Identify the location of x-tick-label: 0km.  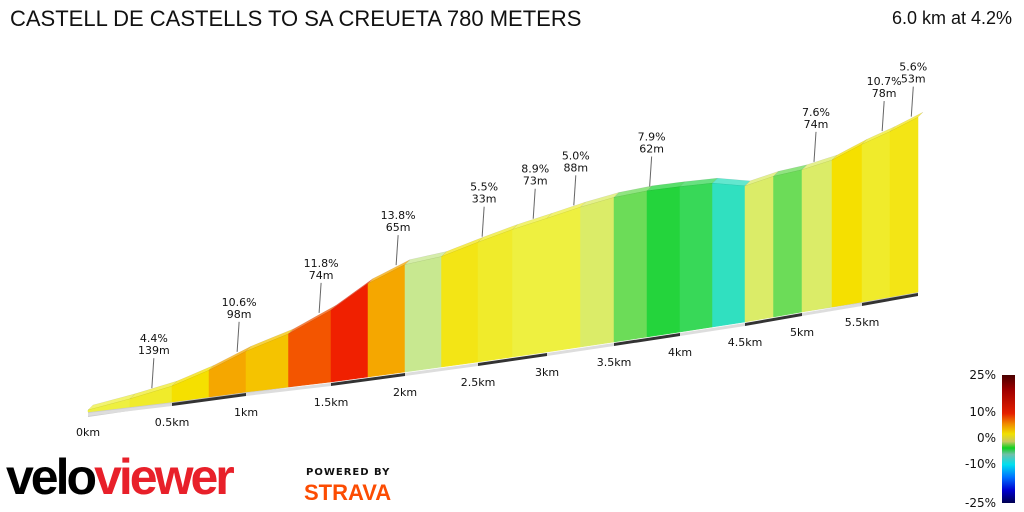
(88, 432).